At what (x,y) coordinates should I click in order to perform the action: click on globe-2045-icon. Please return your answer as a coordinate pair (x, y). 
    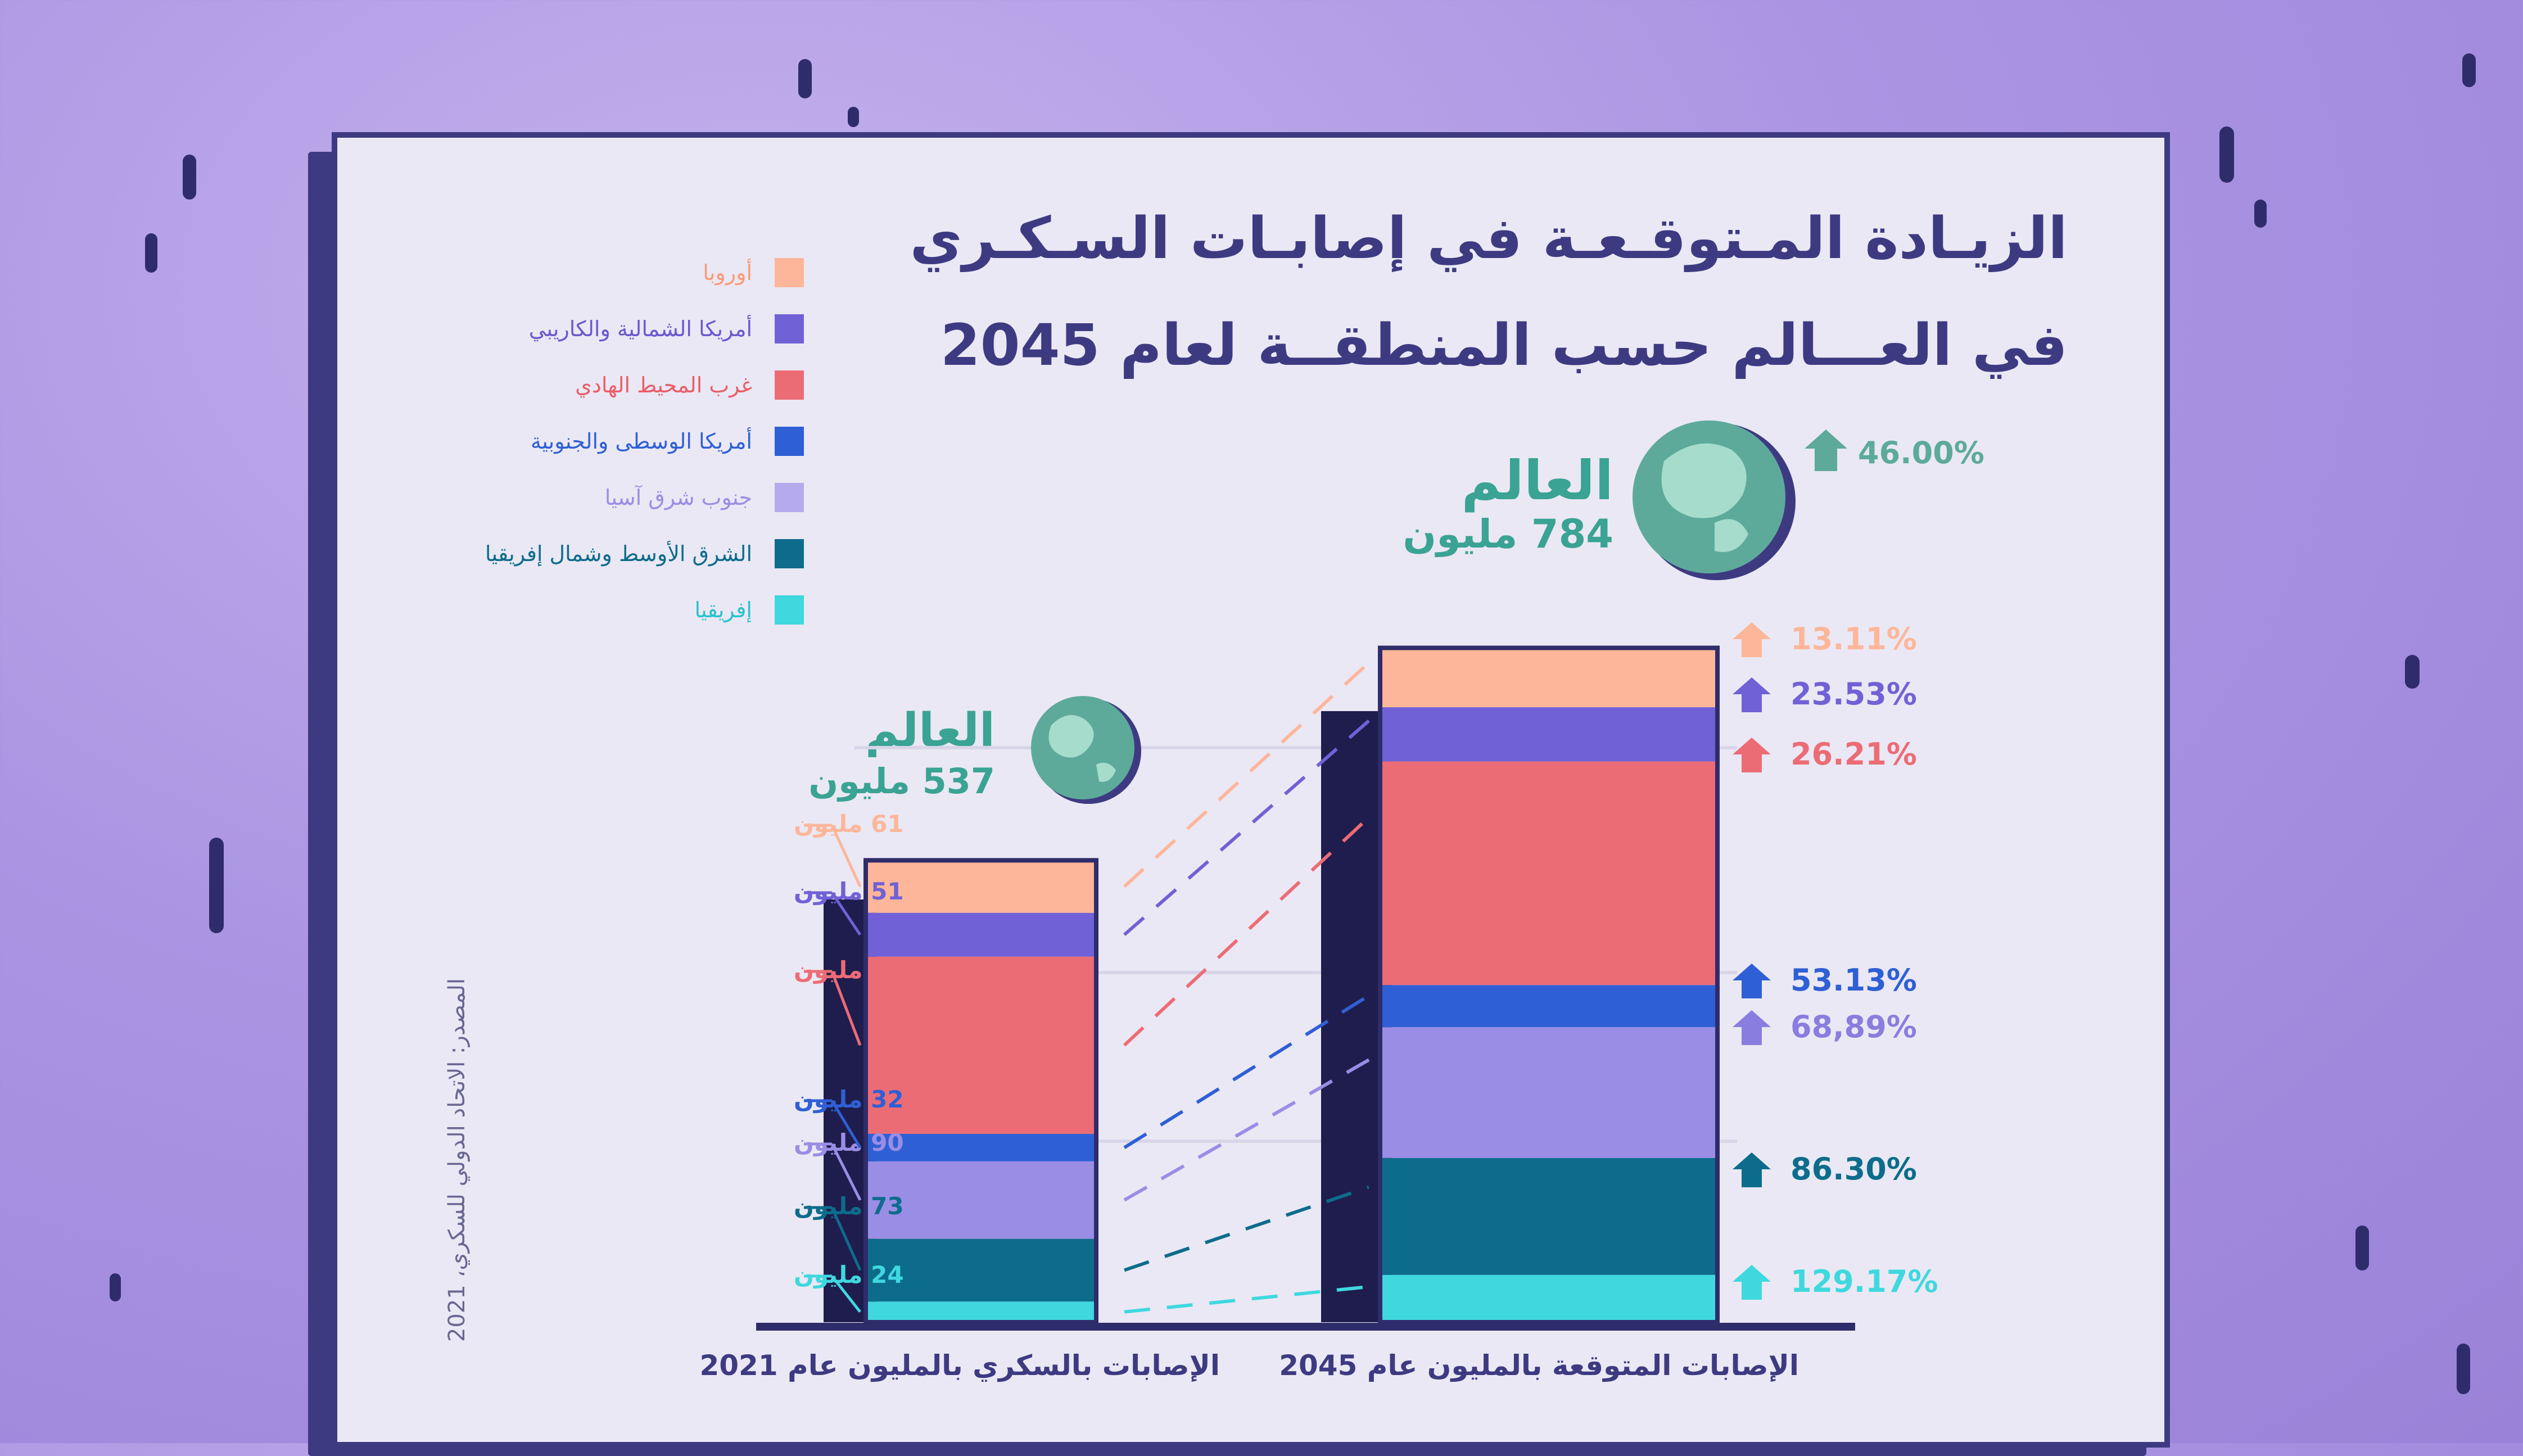
    Looking at the image, I should click on (1714, 500).